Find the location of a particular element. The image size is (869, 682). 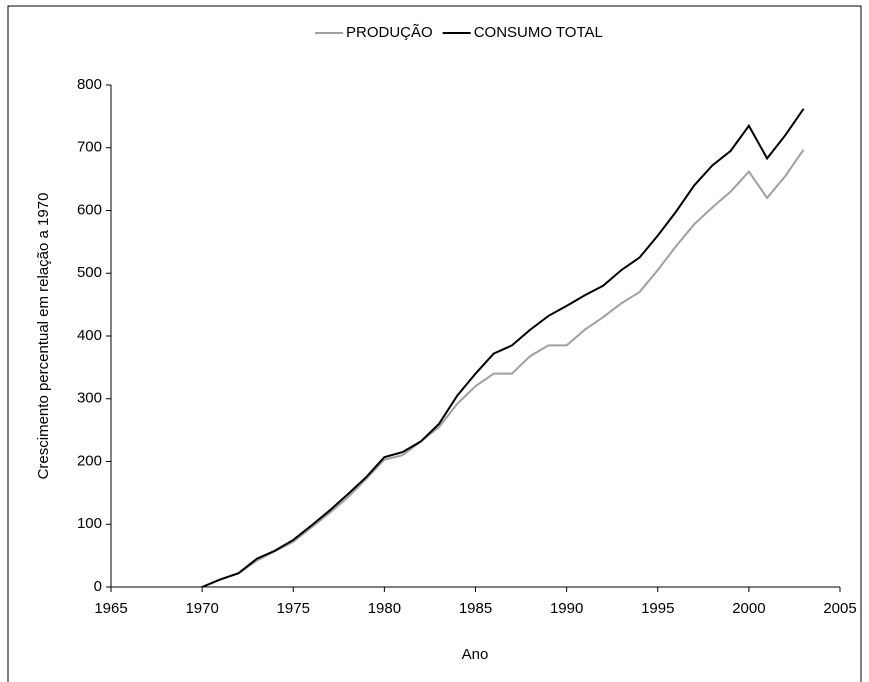

y-tick-label: 100 is located at coordinates (89, 523).